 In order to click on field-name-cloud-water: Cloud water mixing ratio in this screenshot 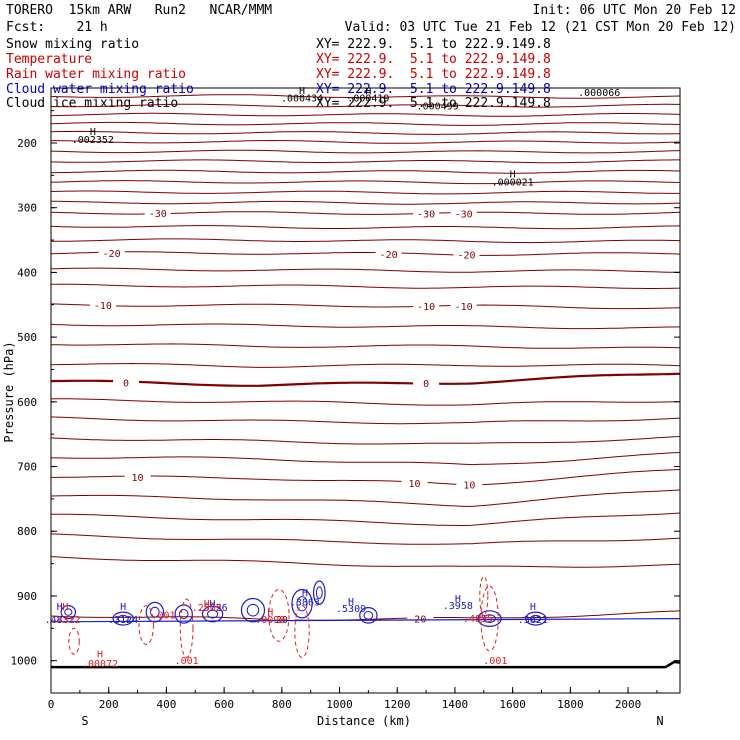, I will do `click(100, 89)`.